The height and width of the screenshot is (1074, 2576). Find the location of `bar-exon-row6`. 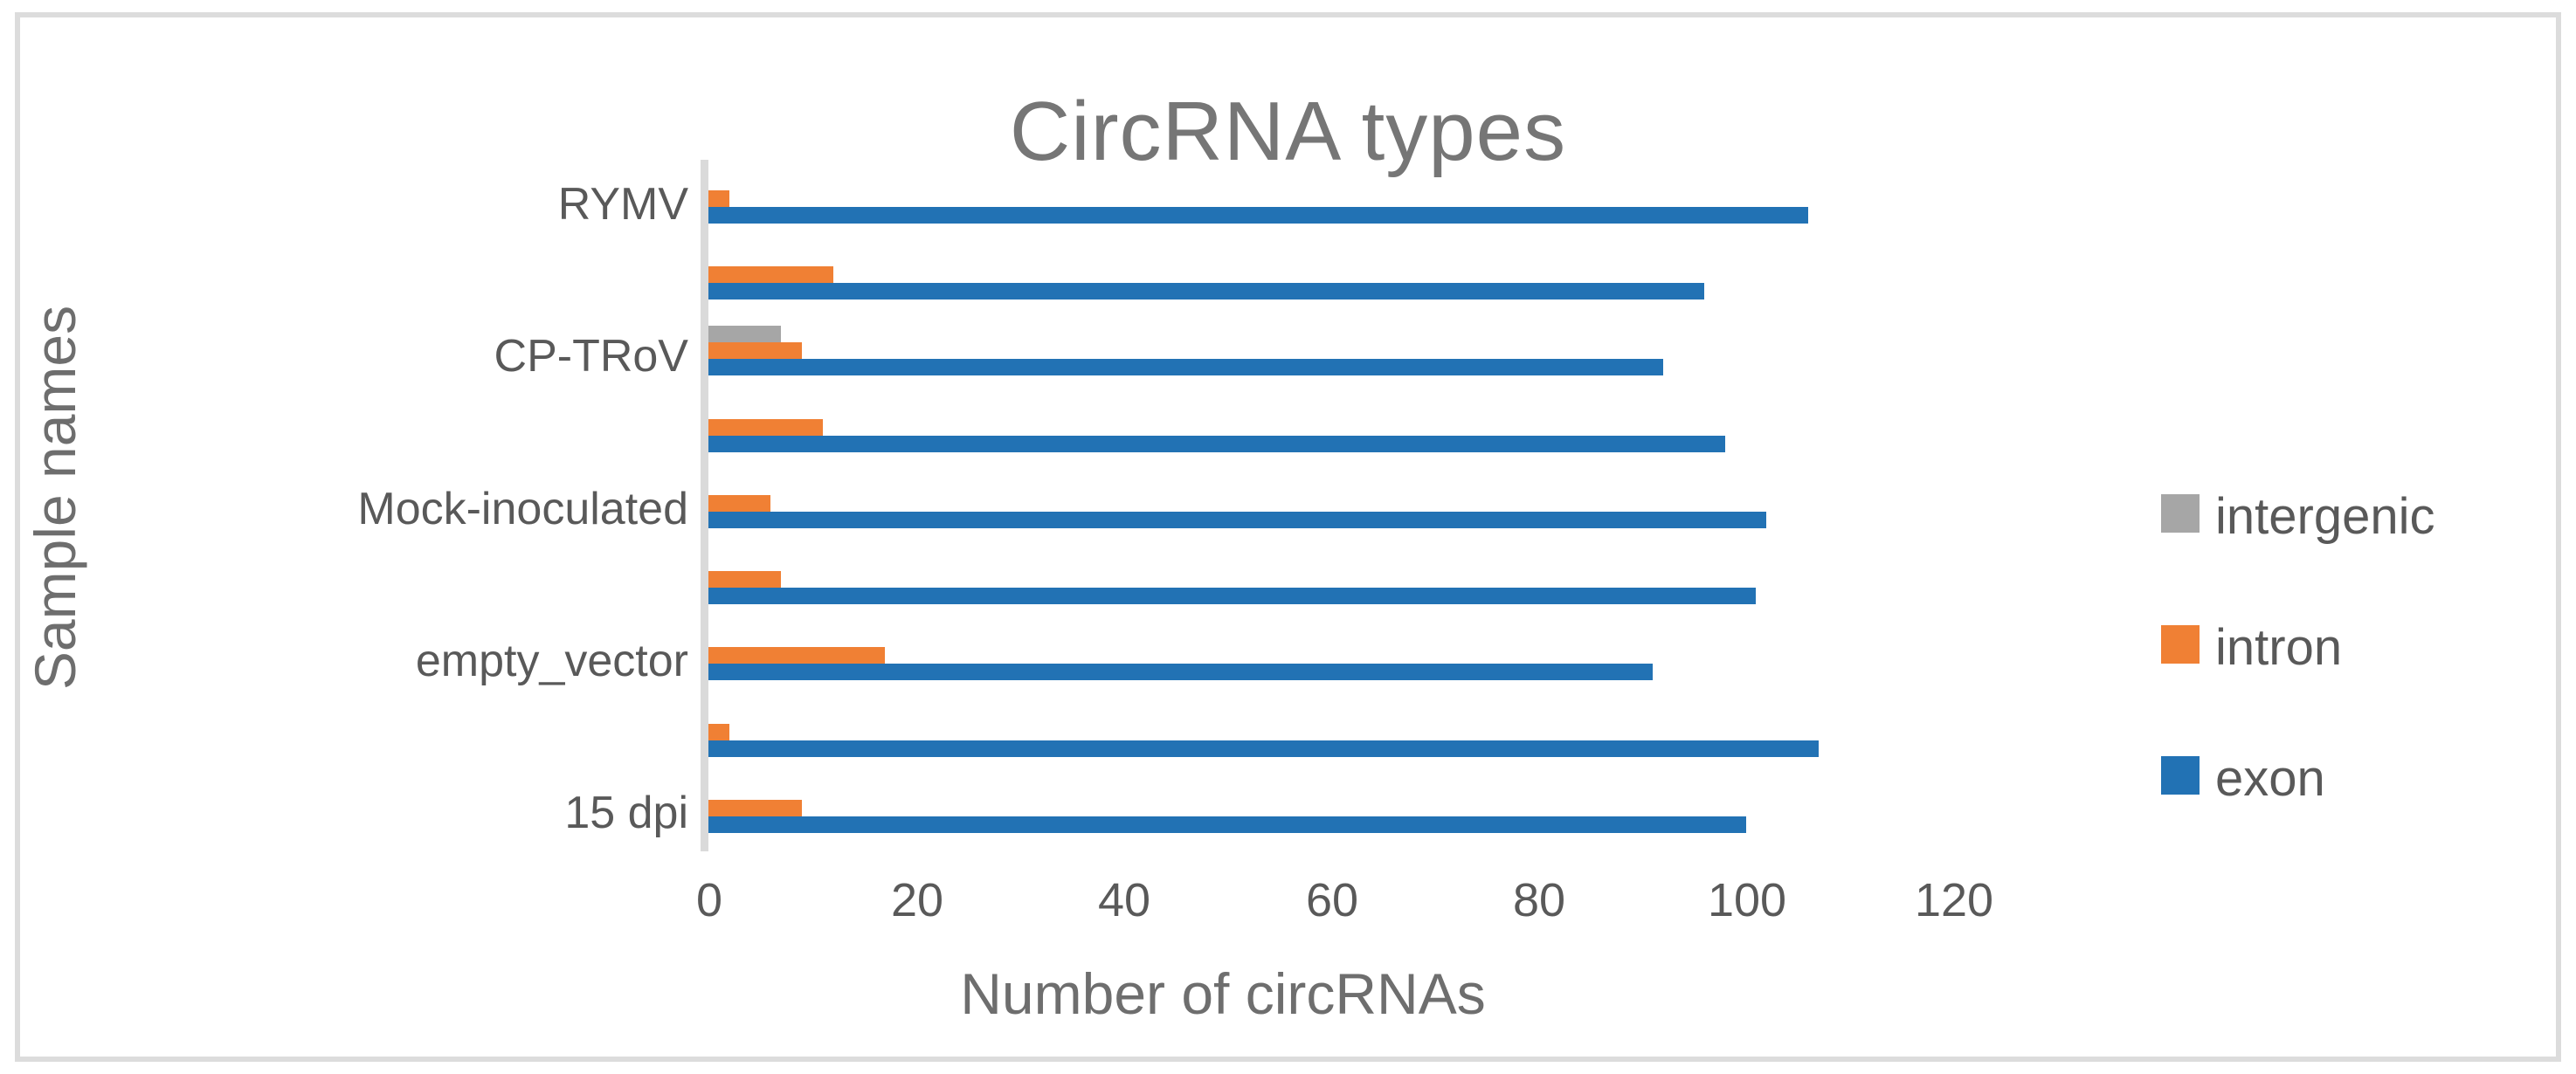

bar-exon-row6 is located at coordinates (1232, 596).